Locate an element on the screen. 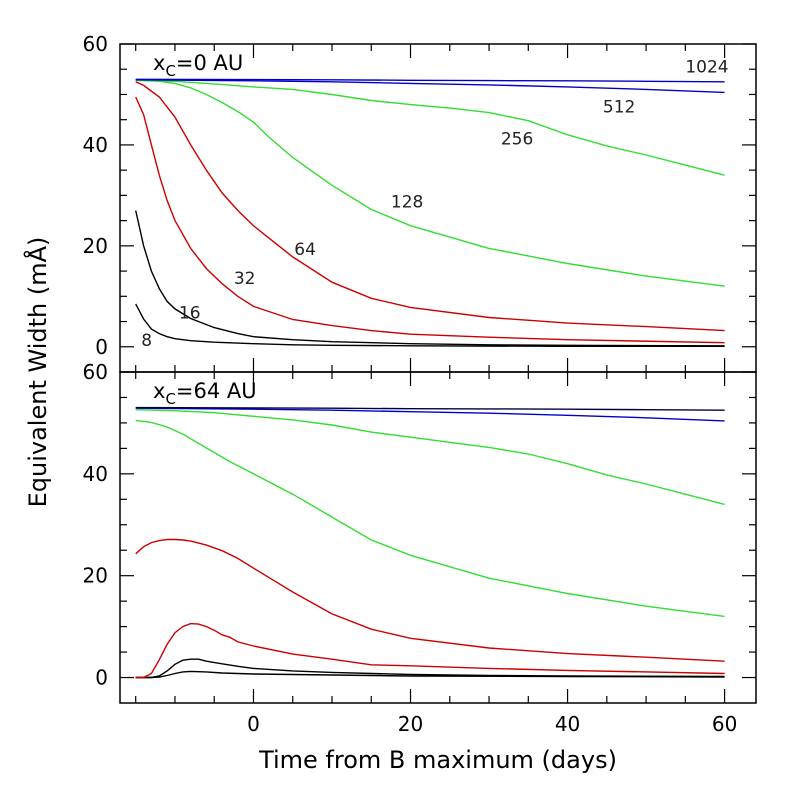 This screenshot has width=797, height=797. curve-label-1024: 1024 is located at coordinates (706, 68).